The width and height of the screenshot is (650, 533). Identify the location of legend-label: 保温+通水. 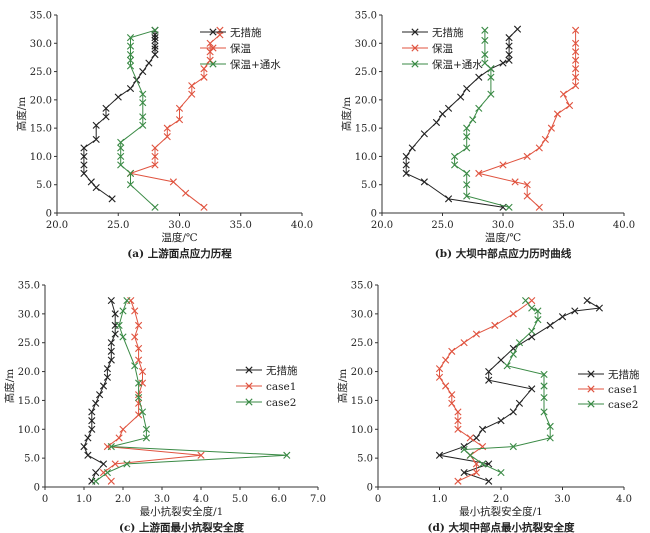
(255, 64).